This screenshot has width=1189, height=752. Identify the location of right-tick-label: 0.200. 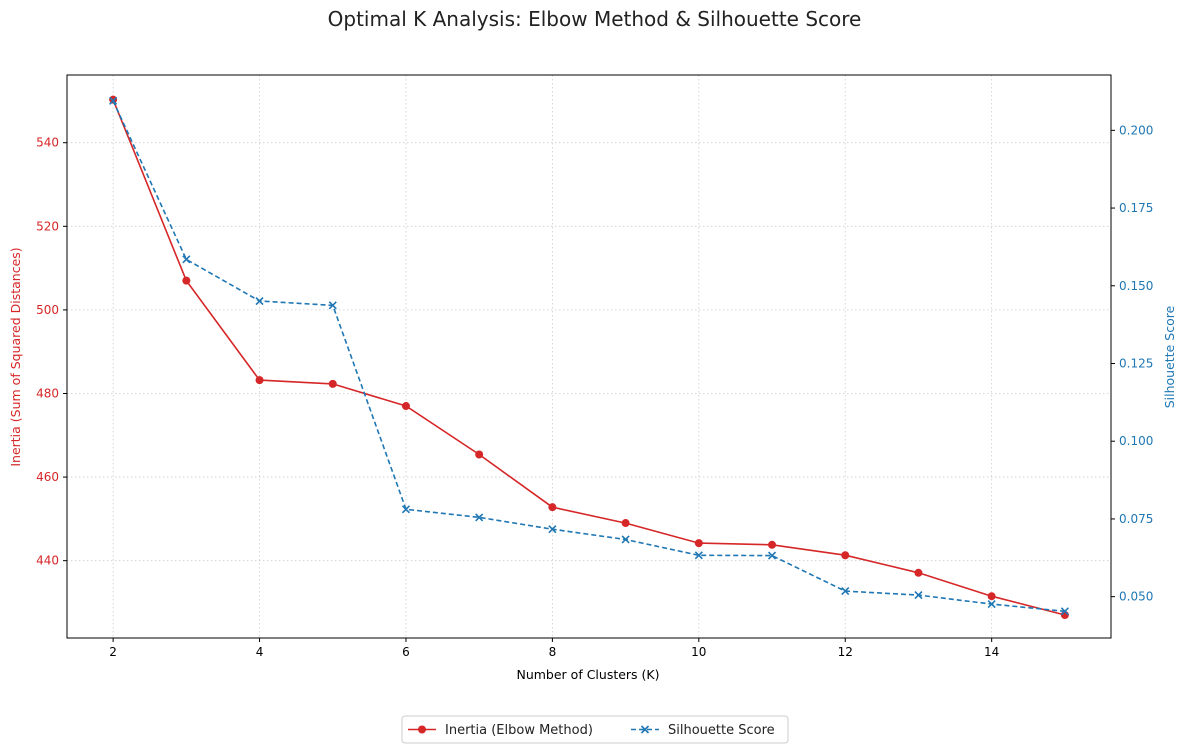
(1136, 130).